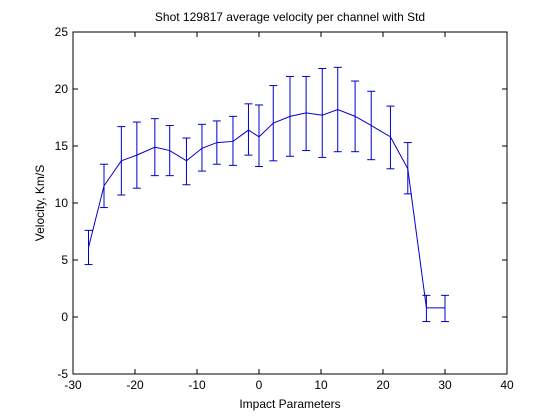 The width and height of the screenshot is (560, 420). I want to click on x-tick-label: -10, so click(197, 385).